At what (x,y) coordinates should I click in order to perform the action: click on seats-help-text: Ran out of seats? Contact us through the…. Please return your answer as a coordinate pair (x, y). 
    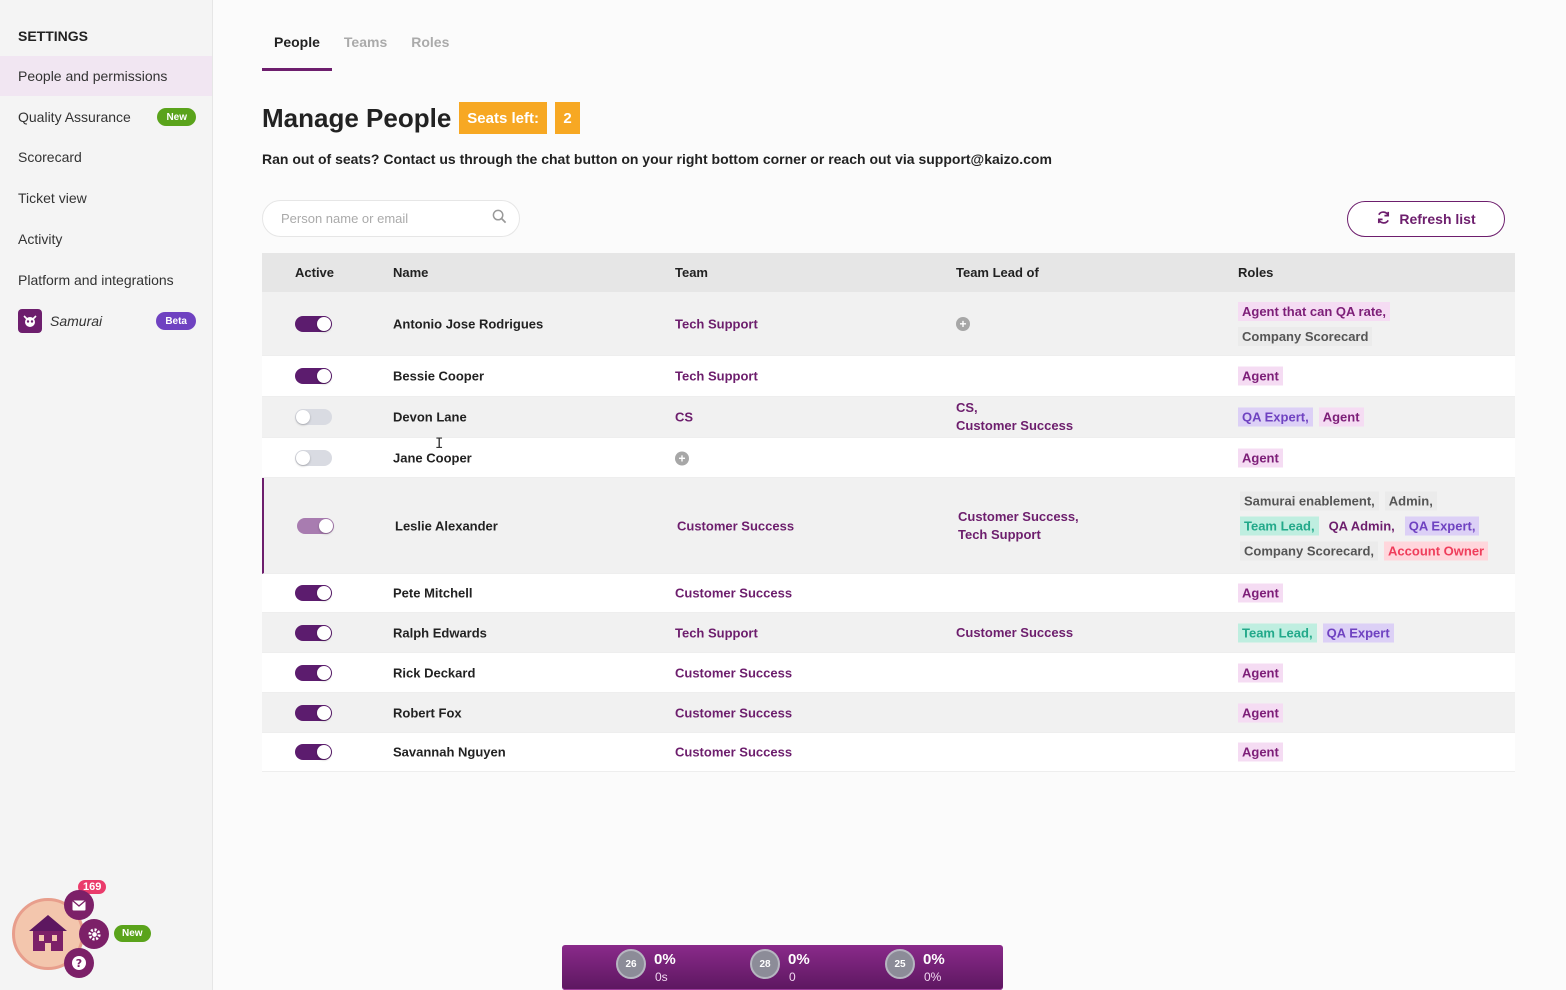
    Looking at the image, I should click on (657, 159).